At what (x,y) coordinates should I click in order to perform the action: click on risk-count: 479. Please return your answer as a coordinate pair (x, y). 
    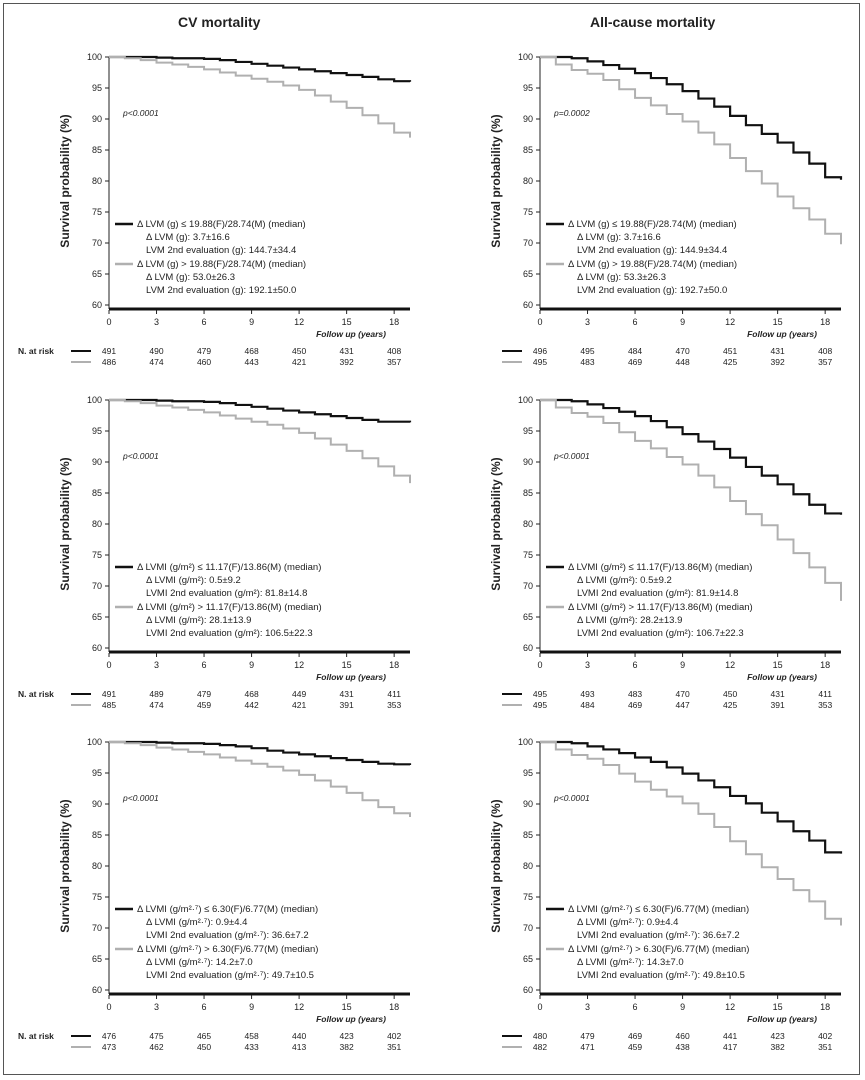
    Looking at the image, I should click on (204, 351).